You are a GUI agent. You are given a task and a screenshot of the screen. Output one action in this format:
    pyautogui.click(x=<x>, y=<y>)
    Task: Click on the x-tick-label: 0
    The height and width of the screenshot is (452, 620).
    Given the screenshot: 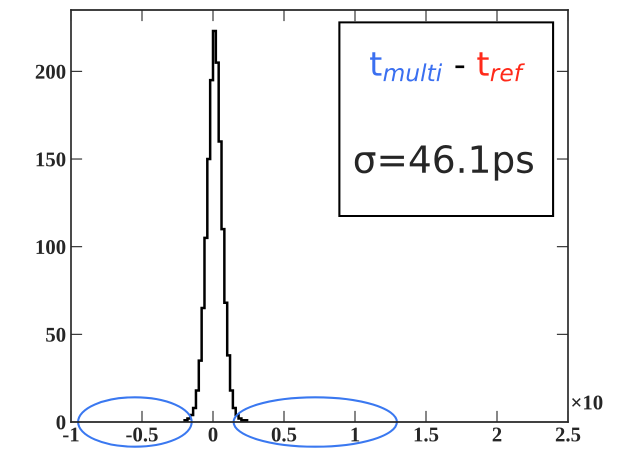 What is the action you would take?
    pyautogui.click(x=213, y=434)
    